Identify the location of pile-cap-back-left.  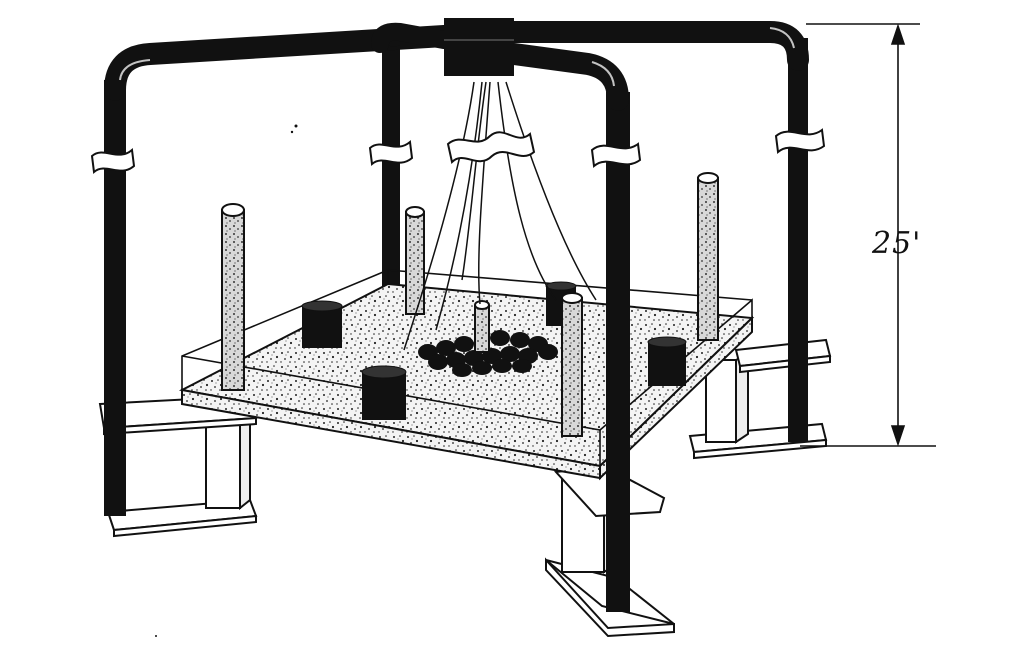
(322, 324).